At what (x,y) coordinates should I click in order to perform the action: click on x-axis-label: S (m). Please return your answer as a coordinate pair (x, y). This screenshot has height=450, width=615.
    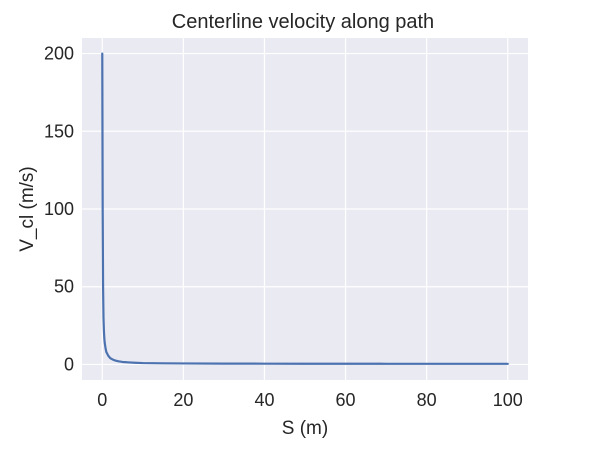
    Looking at the image, I should click on (305, 428).